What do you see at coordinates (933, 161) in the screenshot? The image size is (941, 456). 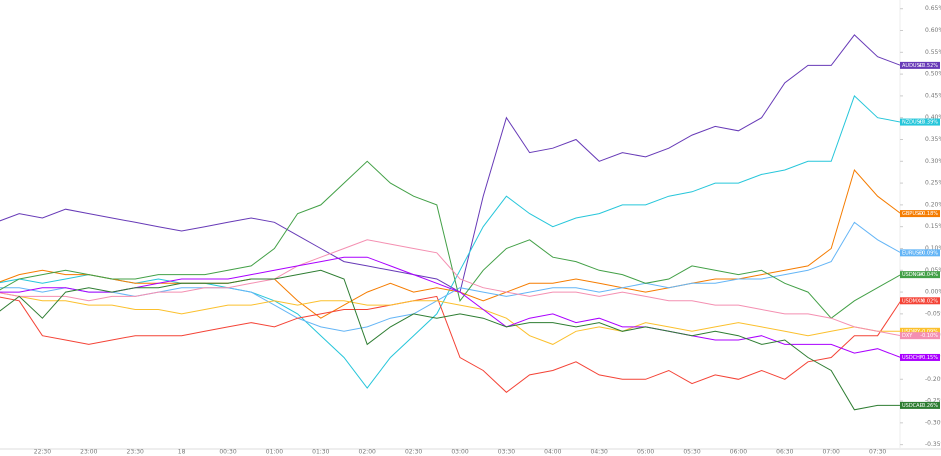 I see `y-tick-label: 0.30%` at bounding box center [933, 161].